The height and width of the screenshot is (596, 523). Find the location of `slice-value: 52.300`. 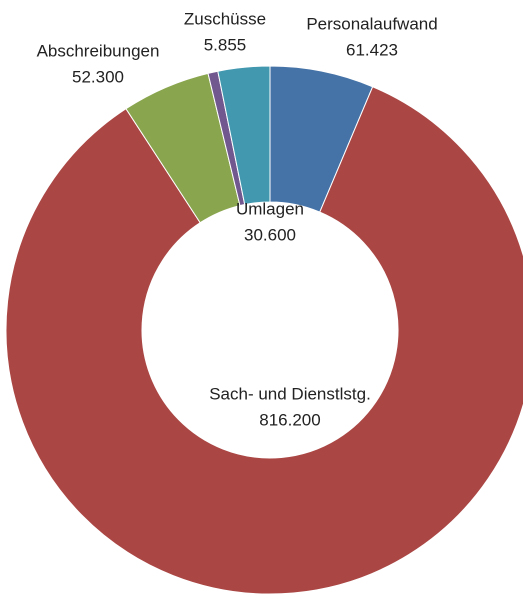

slice-value: 52.300 is located at coordinates (98, 76).